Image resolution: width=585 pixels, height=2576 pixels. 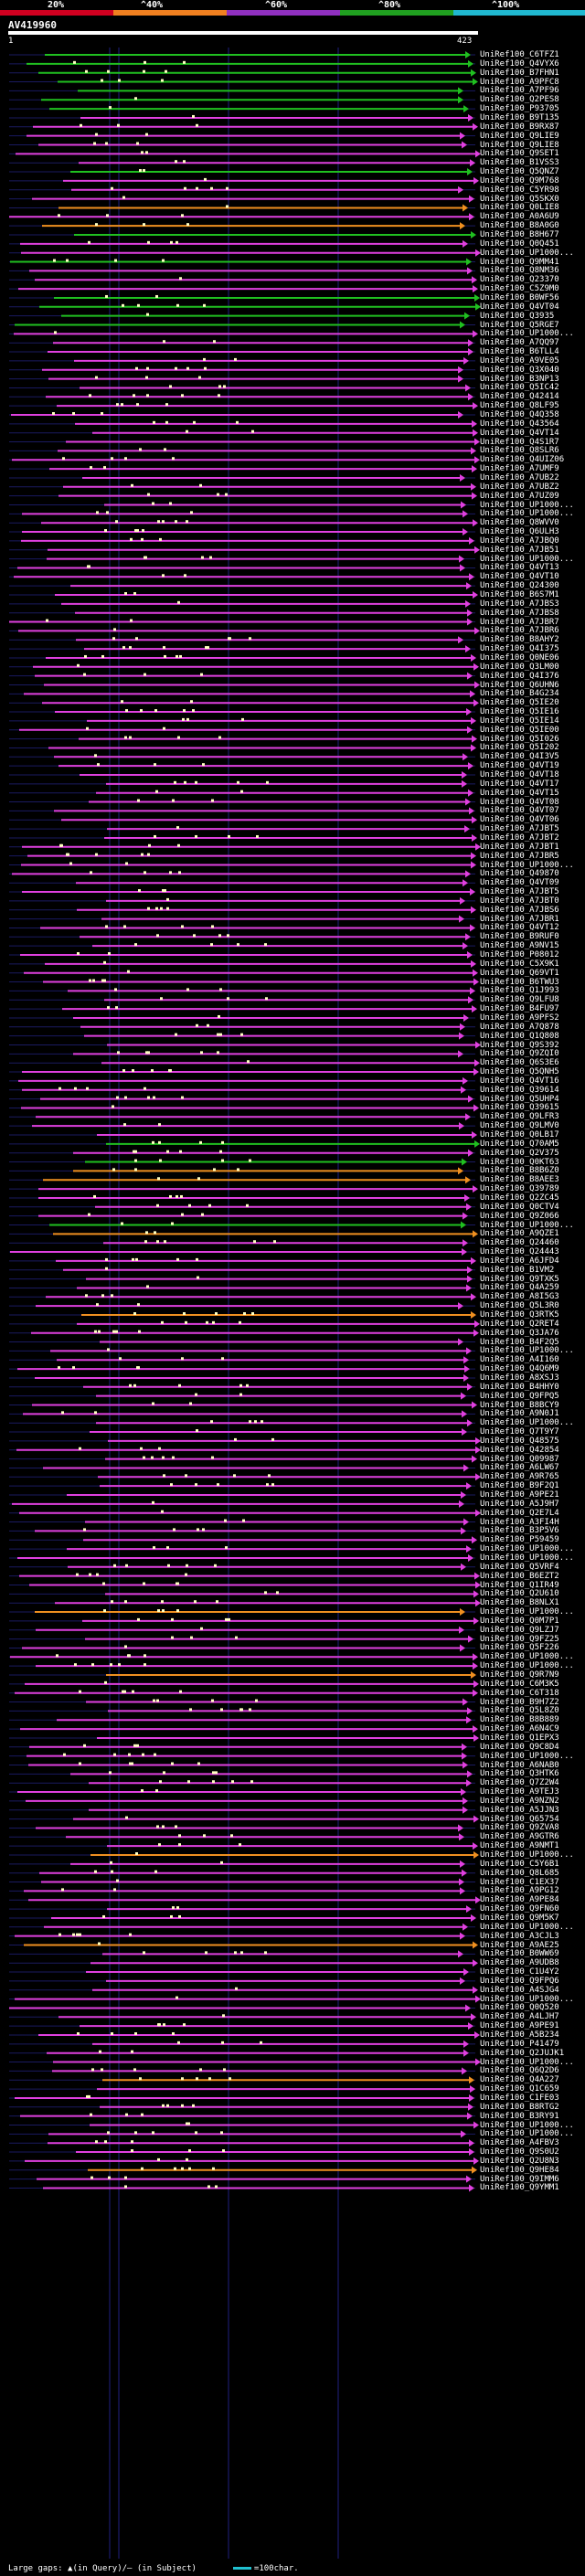 I want to click on hit-link: UniRef100_Q6S3E6, so click(x=519, y=1063).